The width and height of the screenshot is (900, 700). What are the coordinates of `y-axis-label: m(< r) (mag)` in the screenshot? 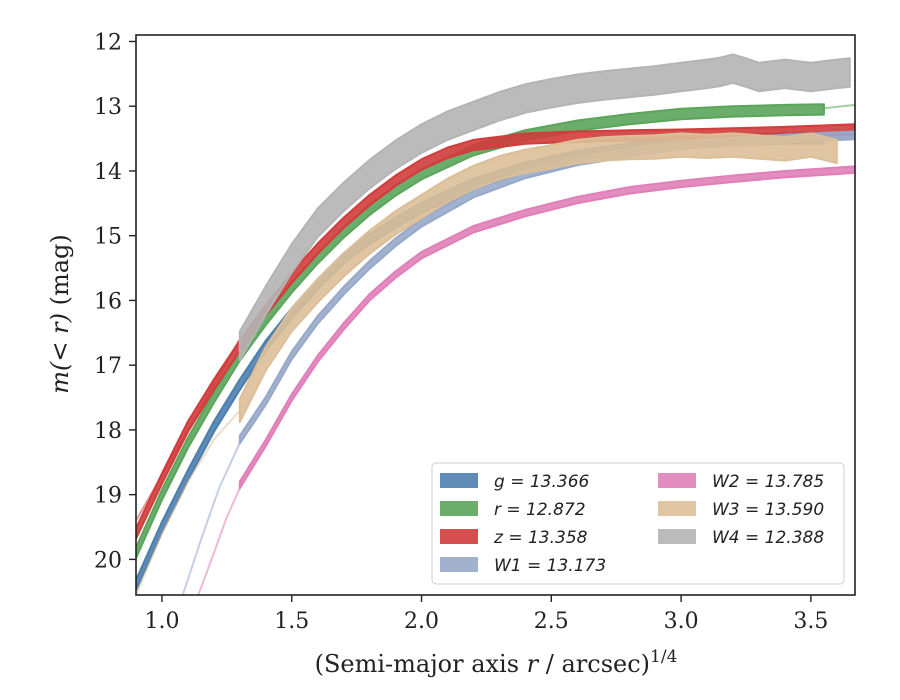 It's located at (60, 314).